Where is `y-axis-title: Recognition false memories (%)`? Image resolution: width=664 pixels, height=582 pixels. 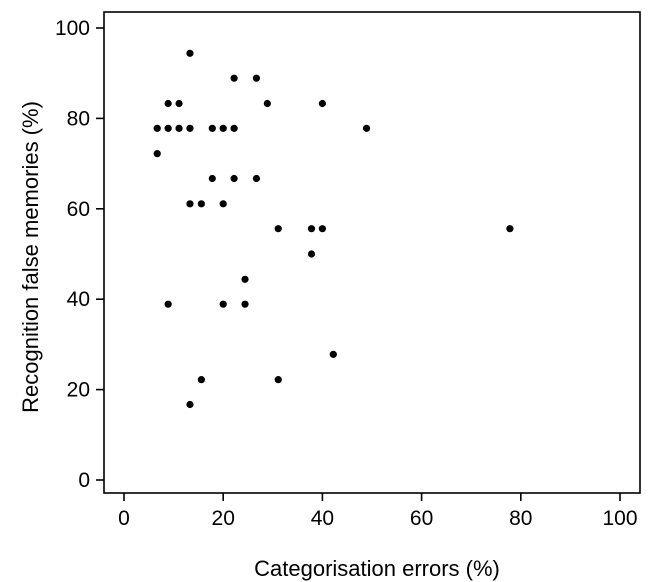
y-axis-title: Recognition false memories (%) is located at coordinates (30, 257).